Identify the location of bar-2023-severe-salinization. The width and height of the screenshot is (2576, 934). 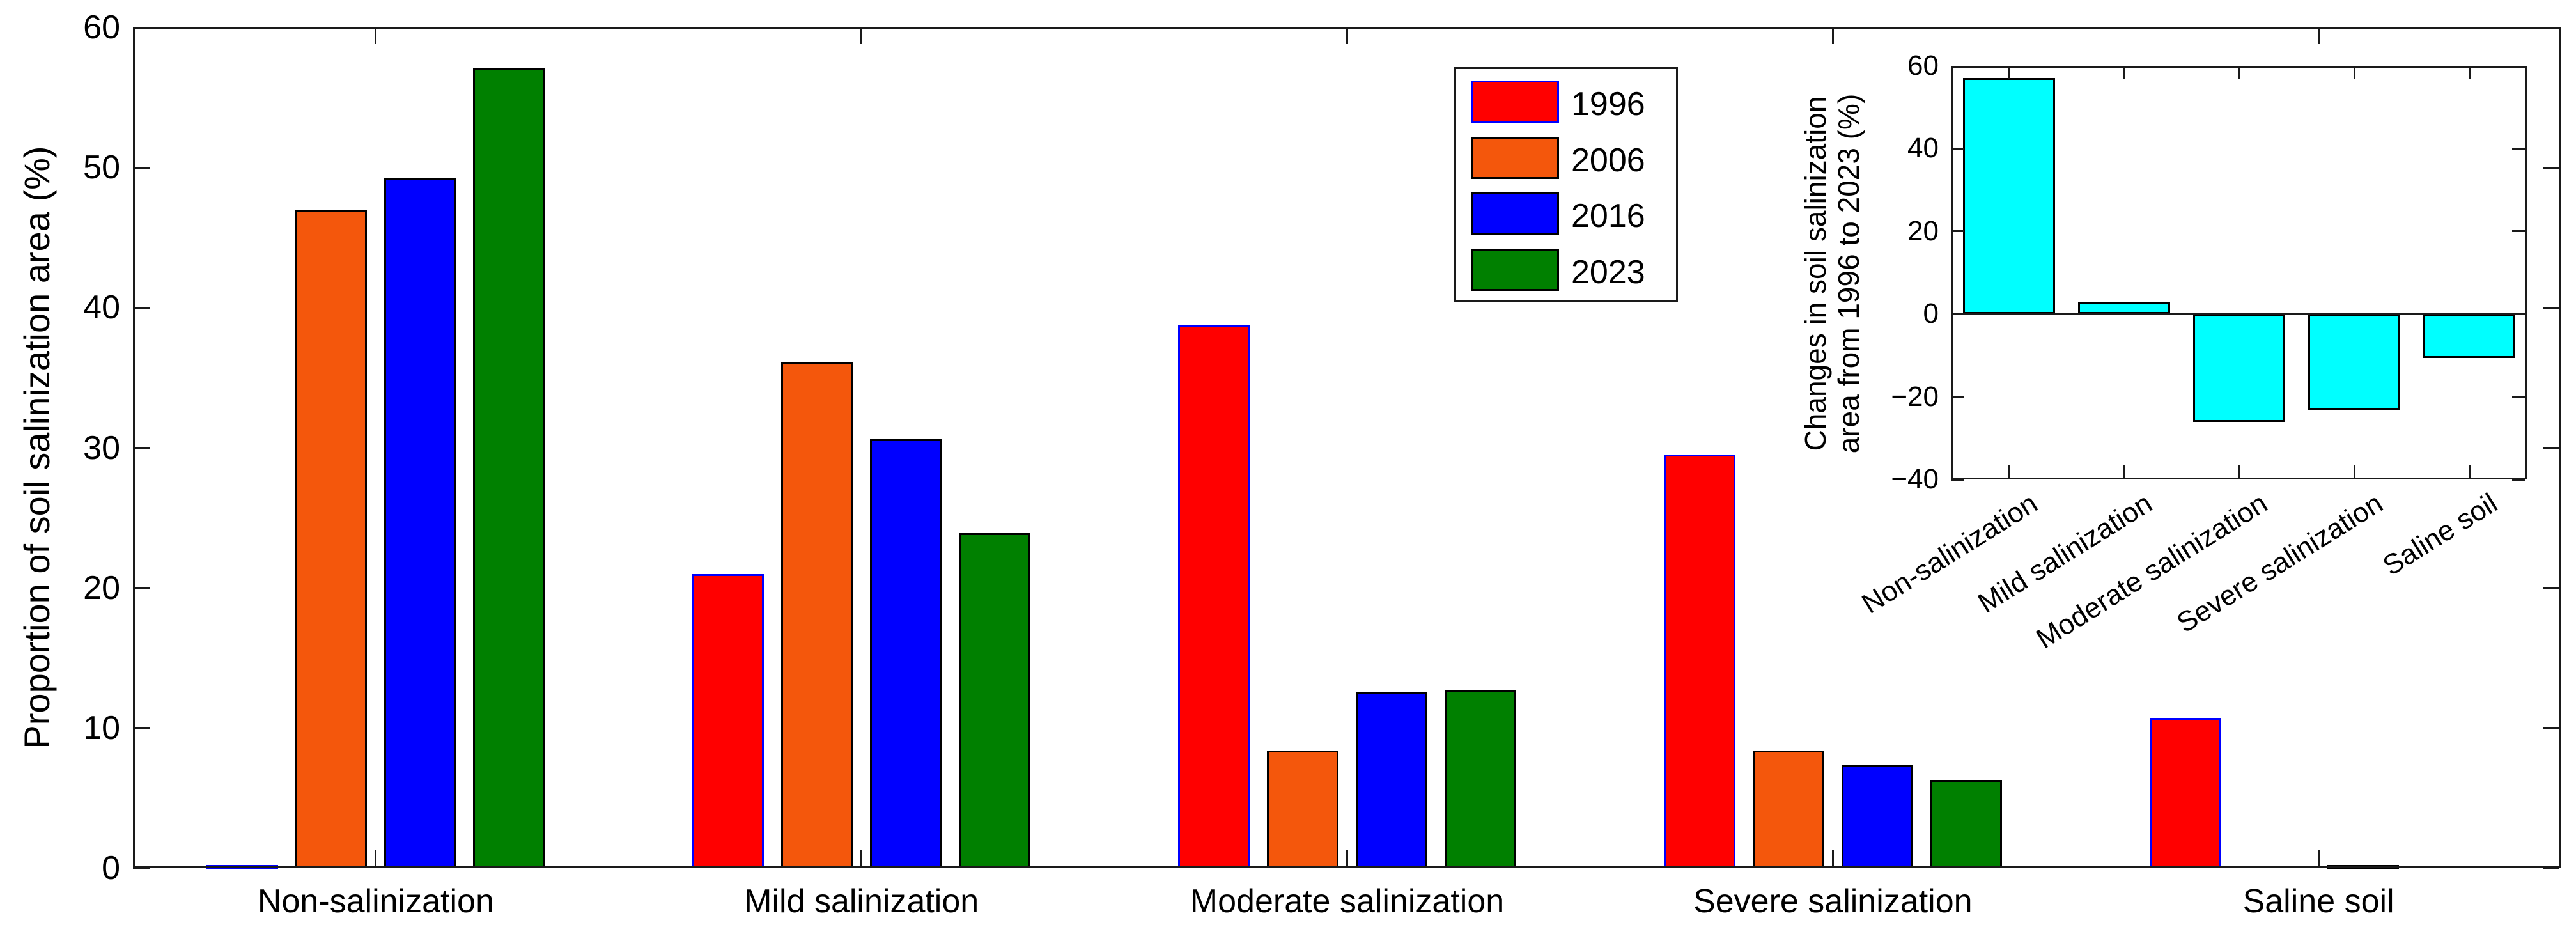
(1966, 823).